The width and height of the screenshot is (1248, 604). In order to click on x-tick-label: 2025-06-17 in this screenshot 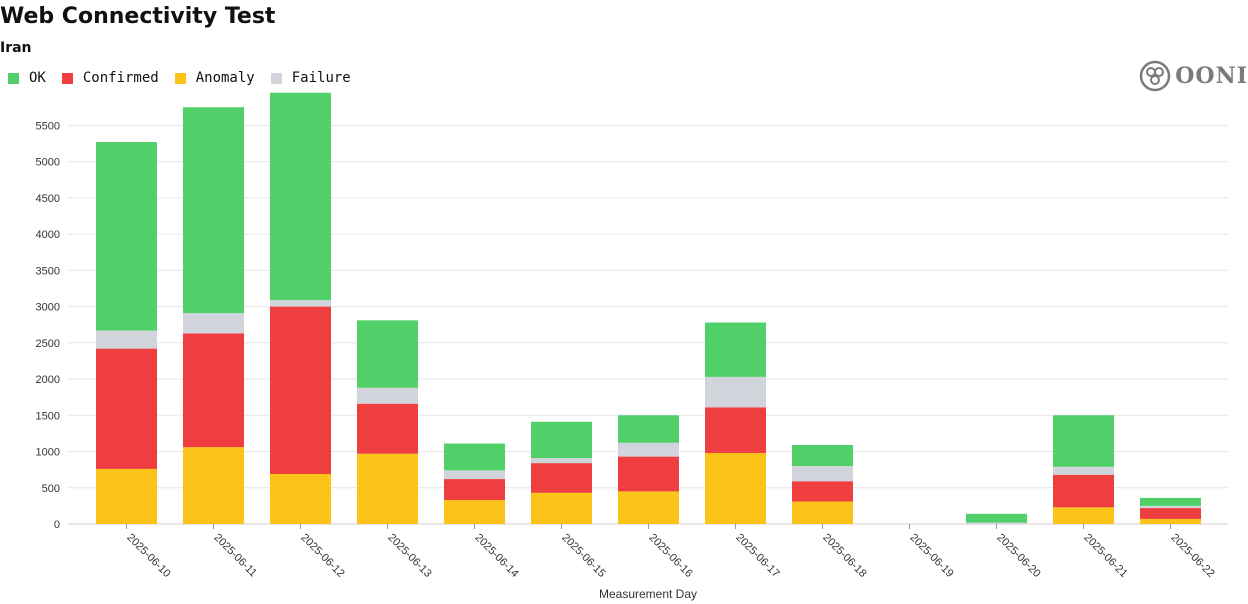, I will do `click(757, 556)`.